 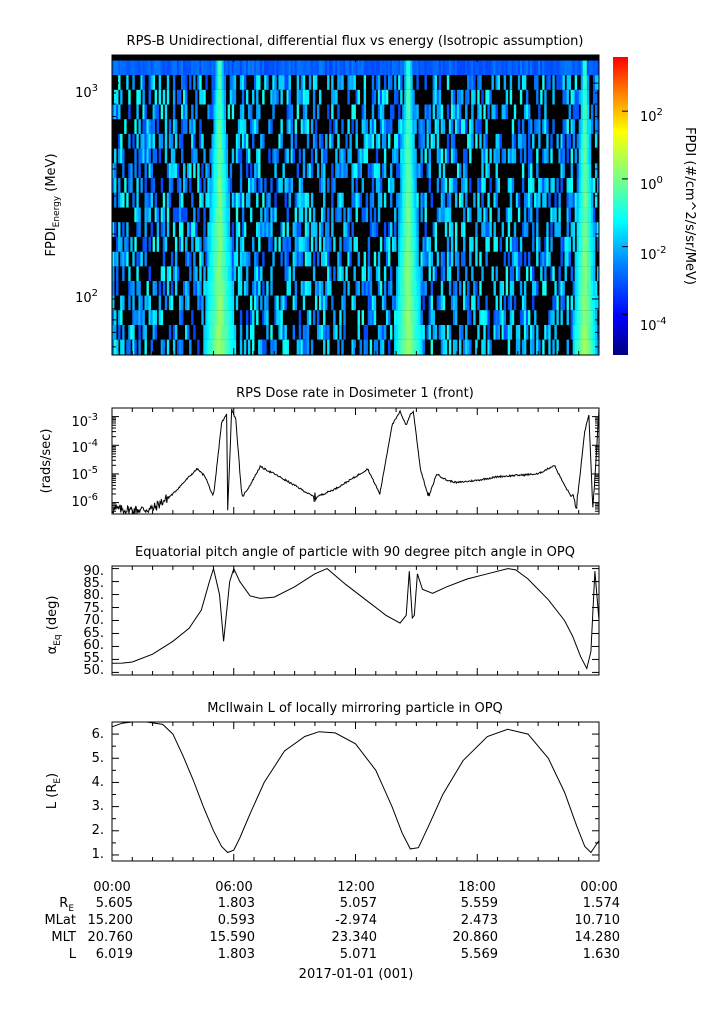 What do you see at coordinates (93, 658) in the screenshot?
I see `pitch-angle-y-tick-label-55: 55.` at bounding box center [93, 658].